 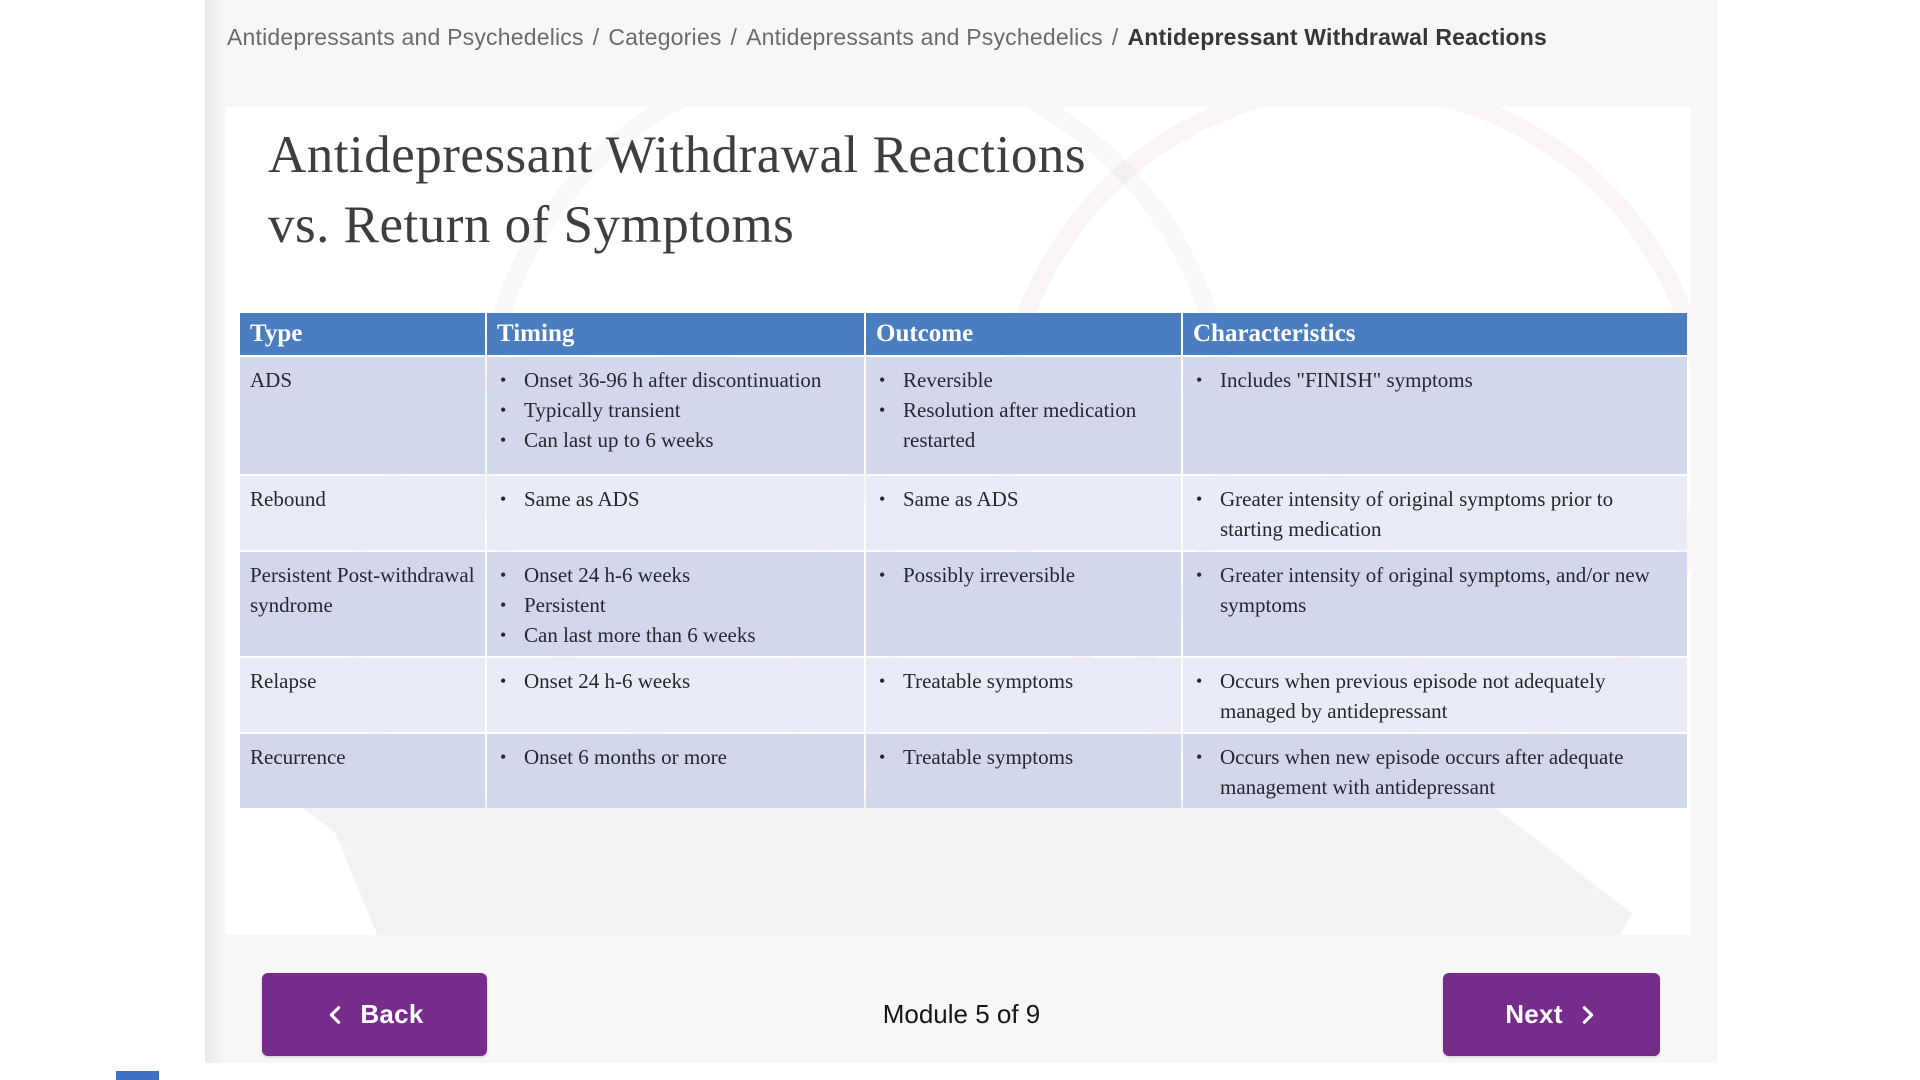 What do you see at coordinates (1023, 380) in the screenshot?
I see `bullet-item: Reversible` at bounding box center [1023, 380].